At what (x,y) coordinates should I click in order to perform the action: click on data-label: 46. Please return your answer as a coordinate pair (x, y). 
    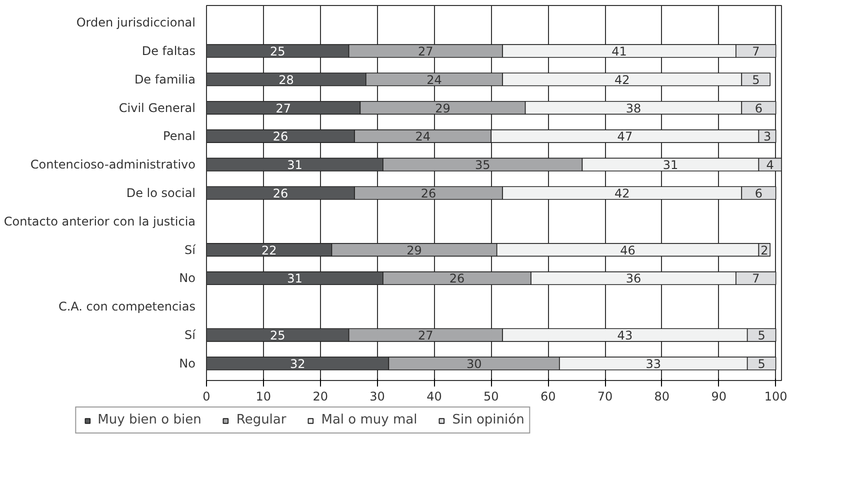
    Looking at the image, I should click on (628, 250).